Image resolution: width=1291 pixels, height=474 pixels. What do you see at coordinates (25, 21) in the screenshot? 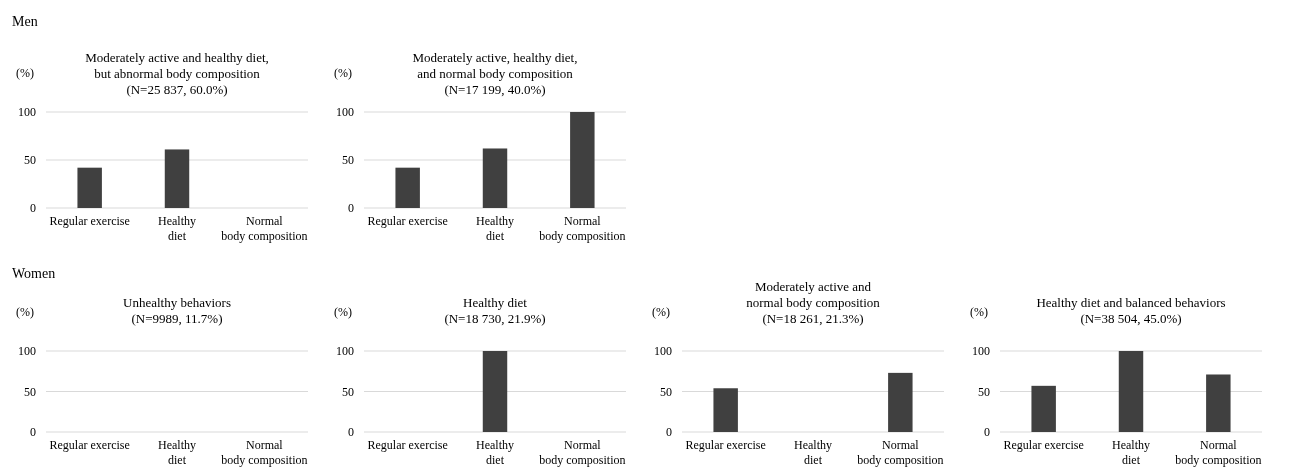
I see `text: Men` at bounding box center [25, 21].